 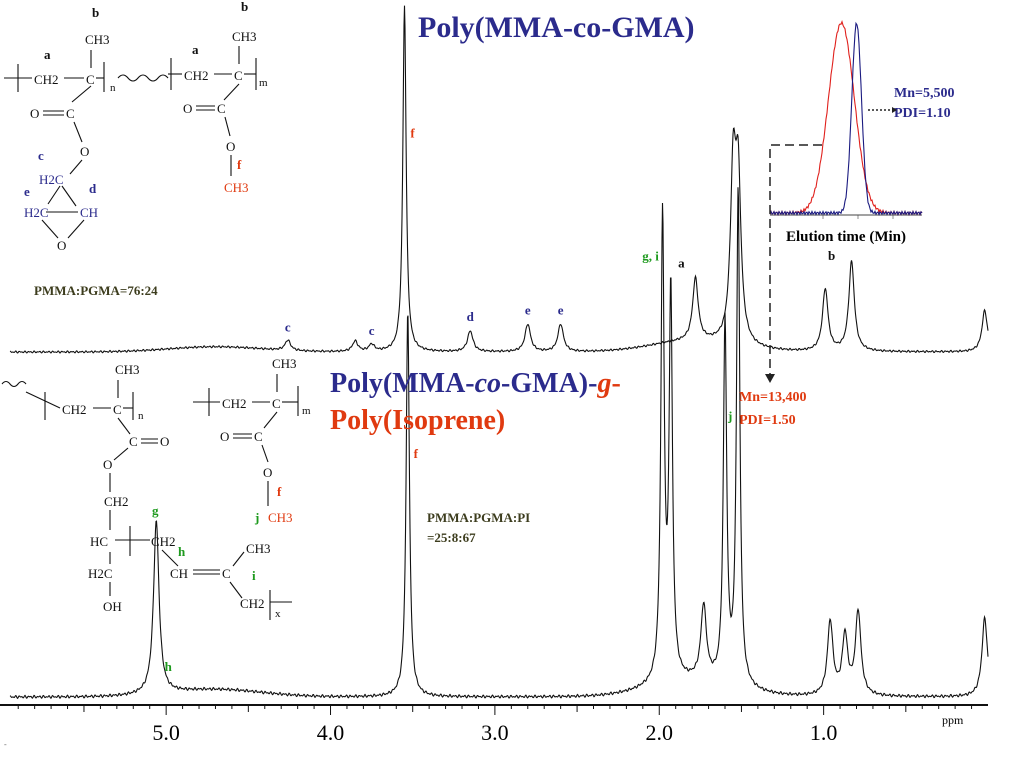 I want to click on struct-label: i, so click(x=254, y=575).